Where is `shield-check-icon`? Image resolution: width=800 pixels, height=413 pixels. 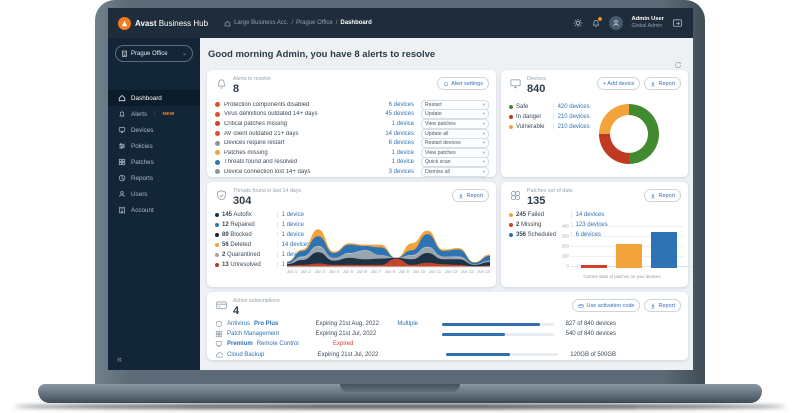
shield-check-icon is located at coordinates (217, 162).